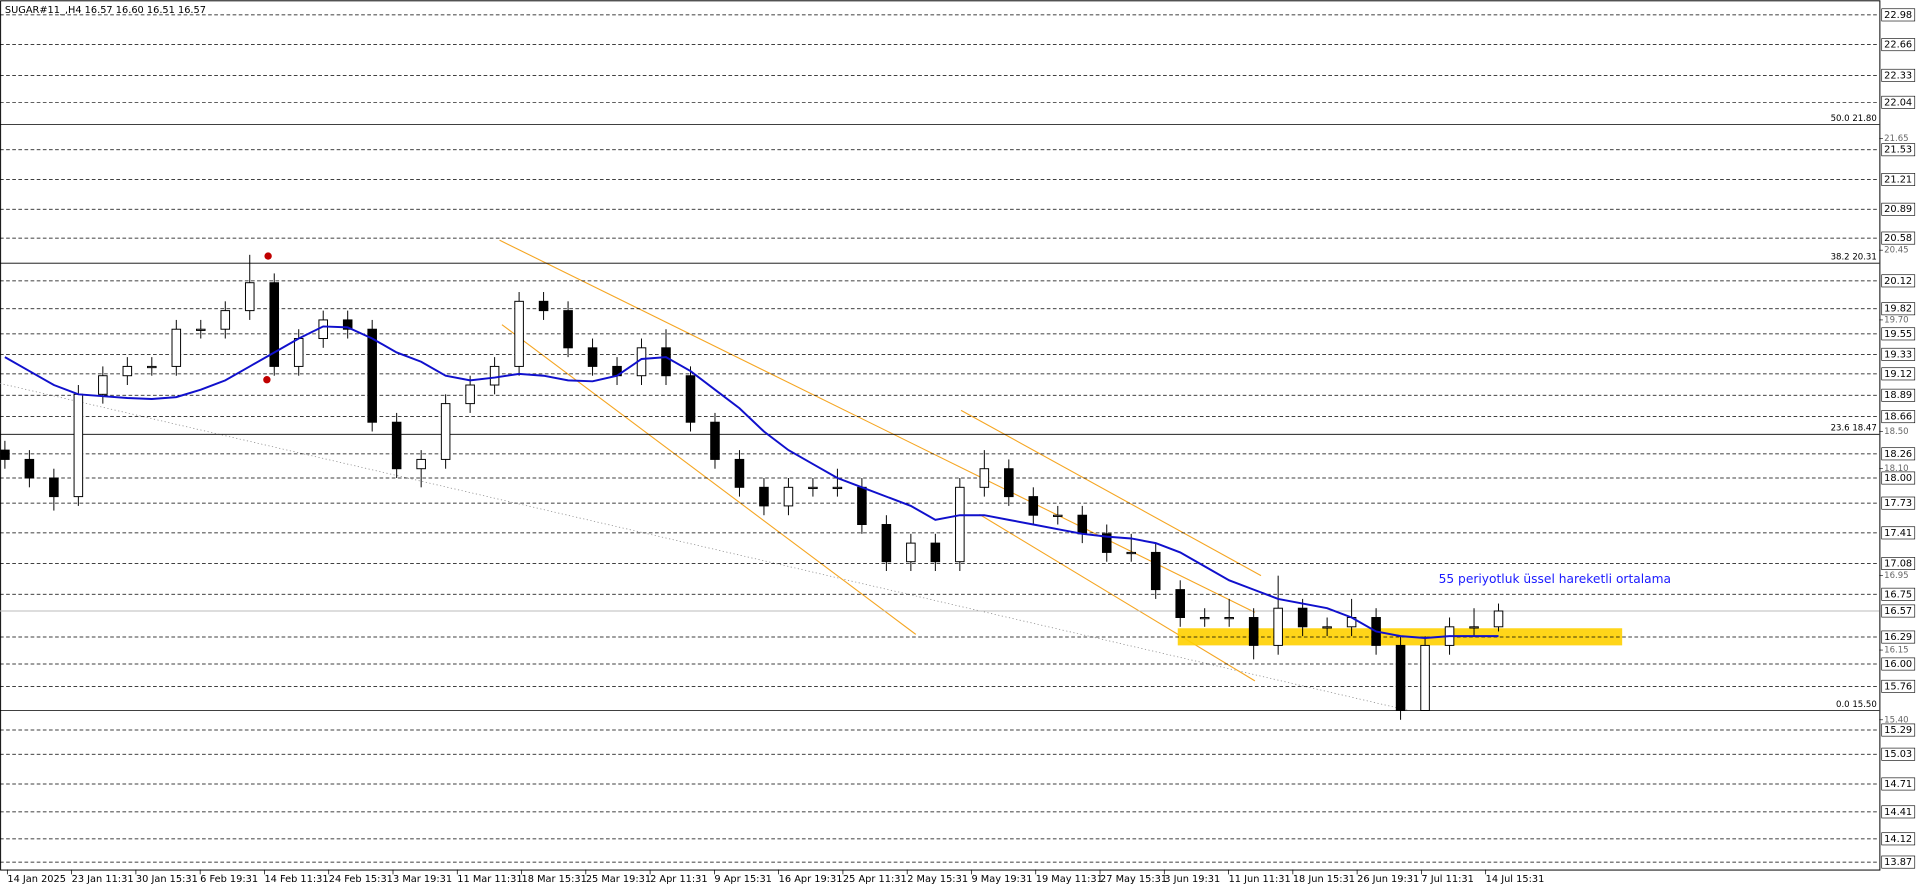 Image resolution: width=1916 pixels, height=888 pixels. Describe the element at coordinates (296, 879) in the screenshot. I see `x-tick-label: 14 Feb 11:31` at that location.